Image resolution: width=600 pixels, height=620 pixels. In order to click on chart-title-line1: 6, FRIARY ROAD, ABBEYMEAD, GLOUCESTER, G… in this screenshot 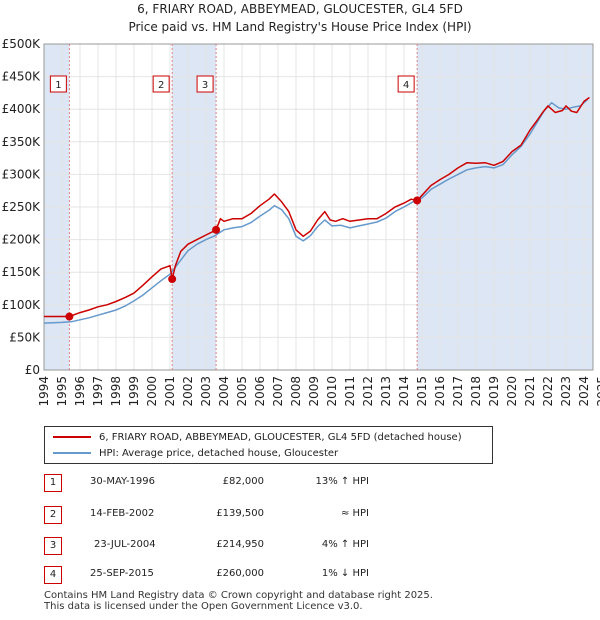, I will do `click(300, 9)`.